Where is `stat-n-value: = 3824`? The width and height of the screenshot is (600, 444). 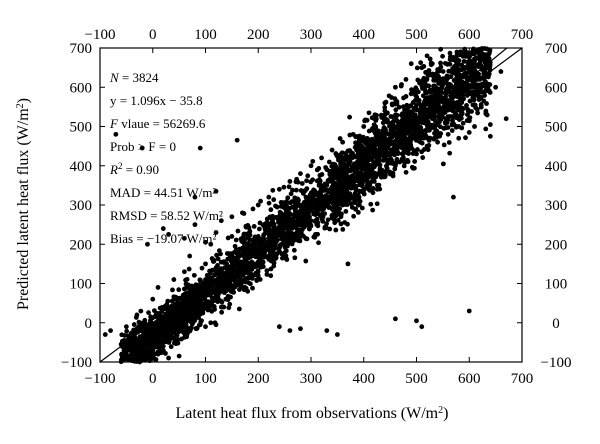
stat-n-value: = 3824 is located at coordinates (139, 77).